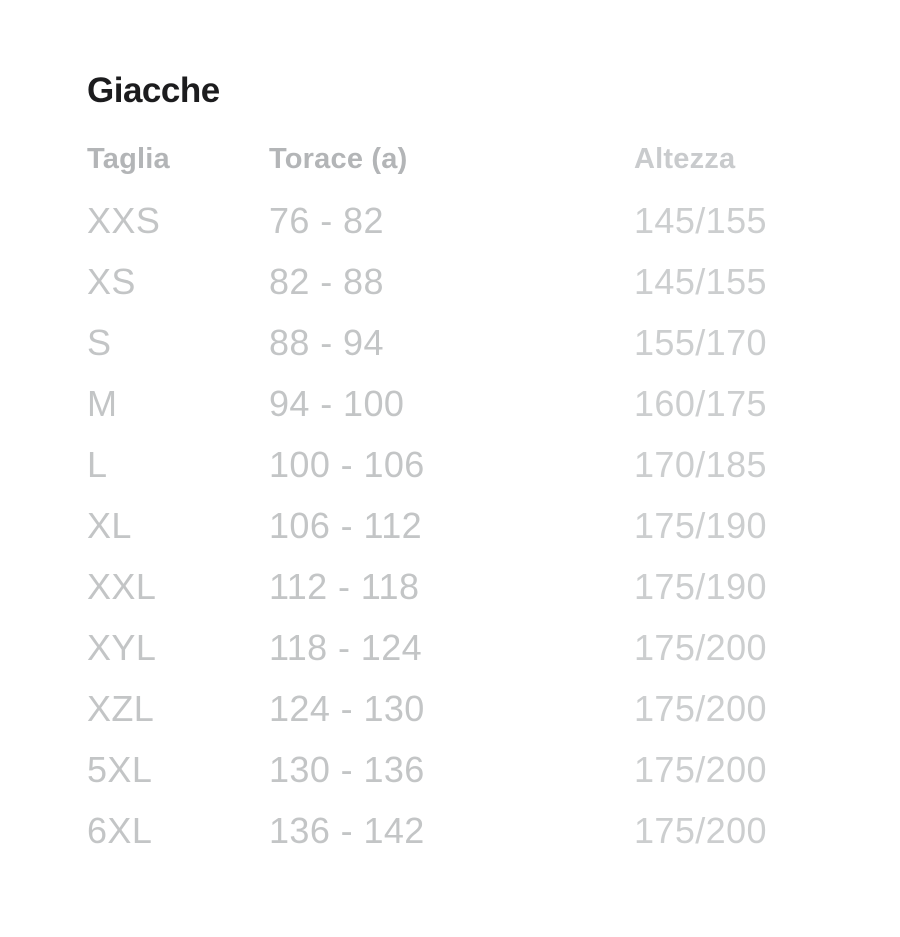  What do you see at coordinates (120, 830) in the screenshot?
I see `cell-size: 6XL` at bounding box center [120, 830].